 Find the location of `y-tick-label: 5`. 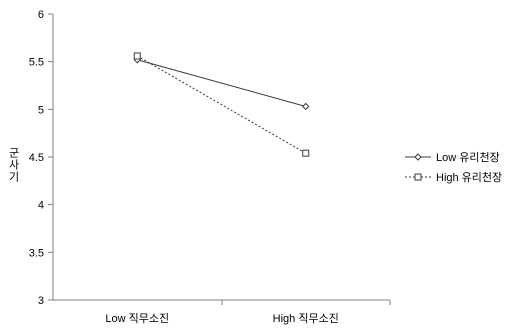

y-tick-label: 5 is located at coordinates (41, 110).